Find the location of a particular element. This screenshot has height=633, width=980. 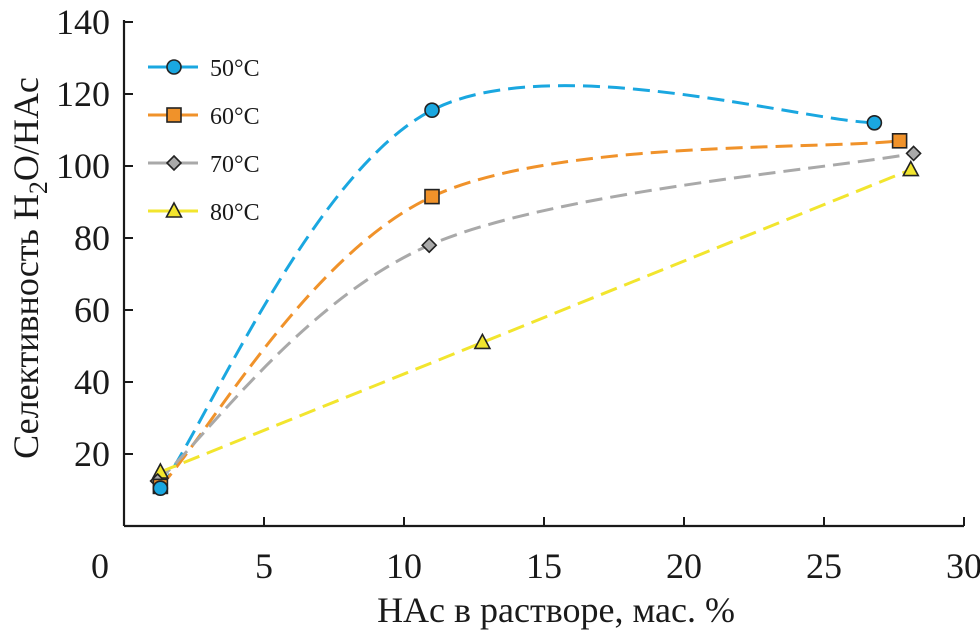

legend-label: 80°C is located at coordinates (235, 213).